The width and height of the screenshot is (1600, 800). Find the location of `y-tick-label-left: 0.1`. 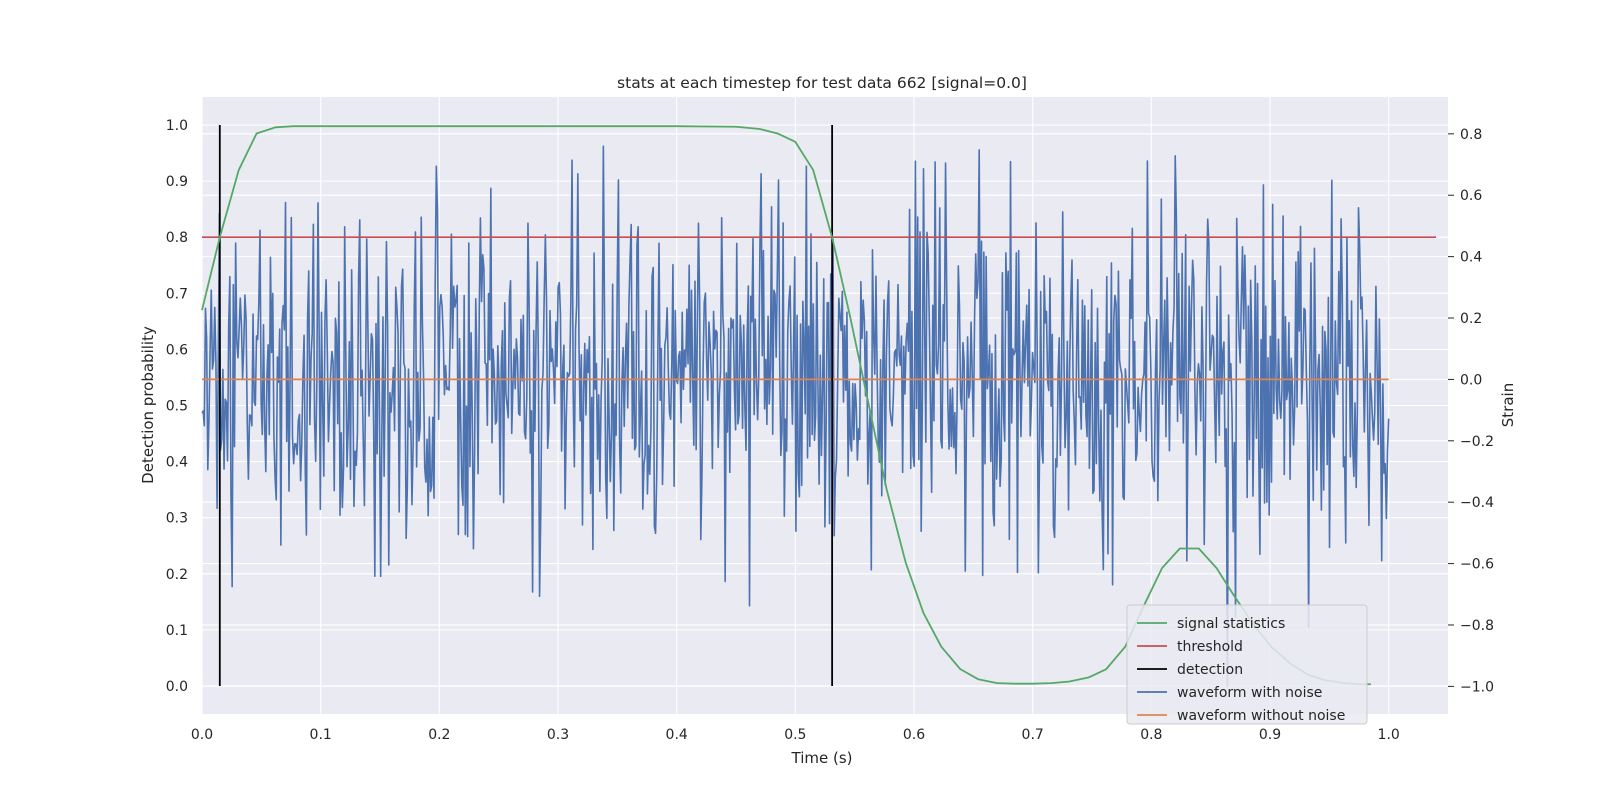

y-tick-label-left: 0.1 is located at coordinates (177, 631).